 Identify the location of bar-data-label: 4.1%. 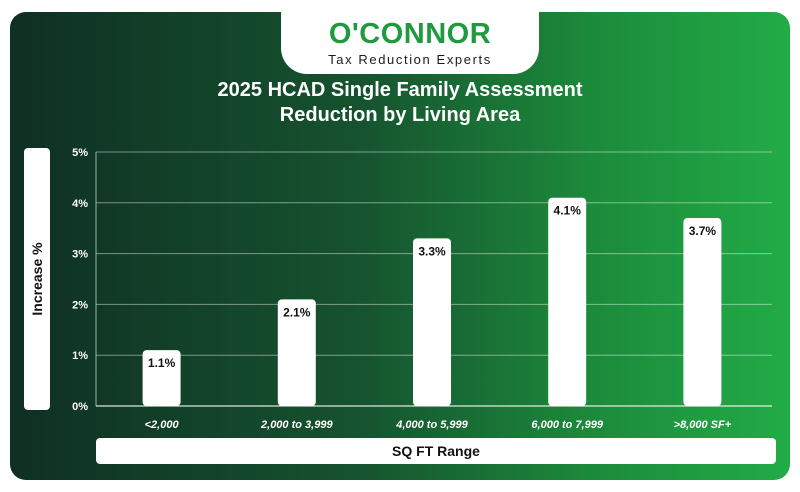
(568, 211).